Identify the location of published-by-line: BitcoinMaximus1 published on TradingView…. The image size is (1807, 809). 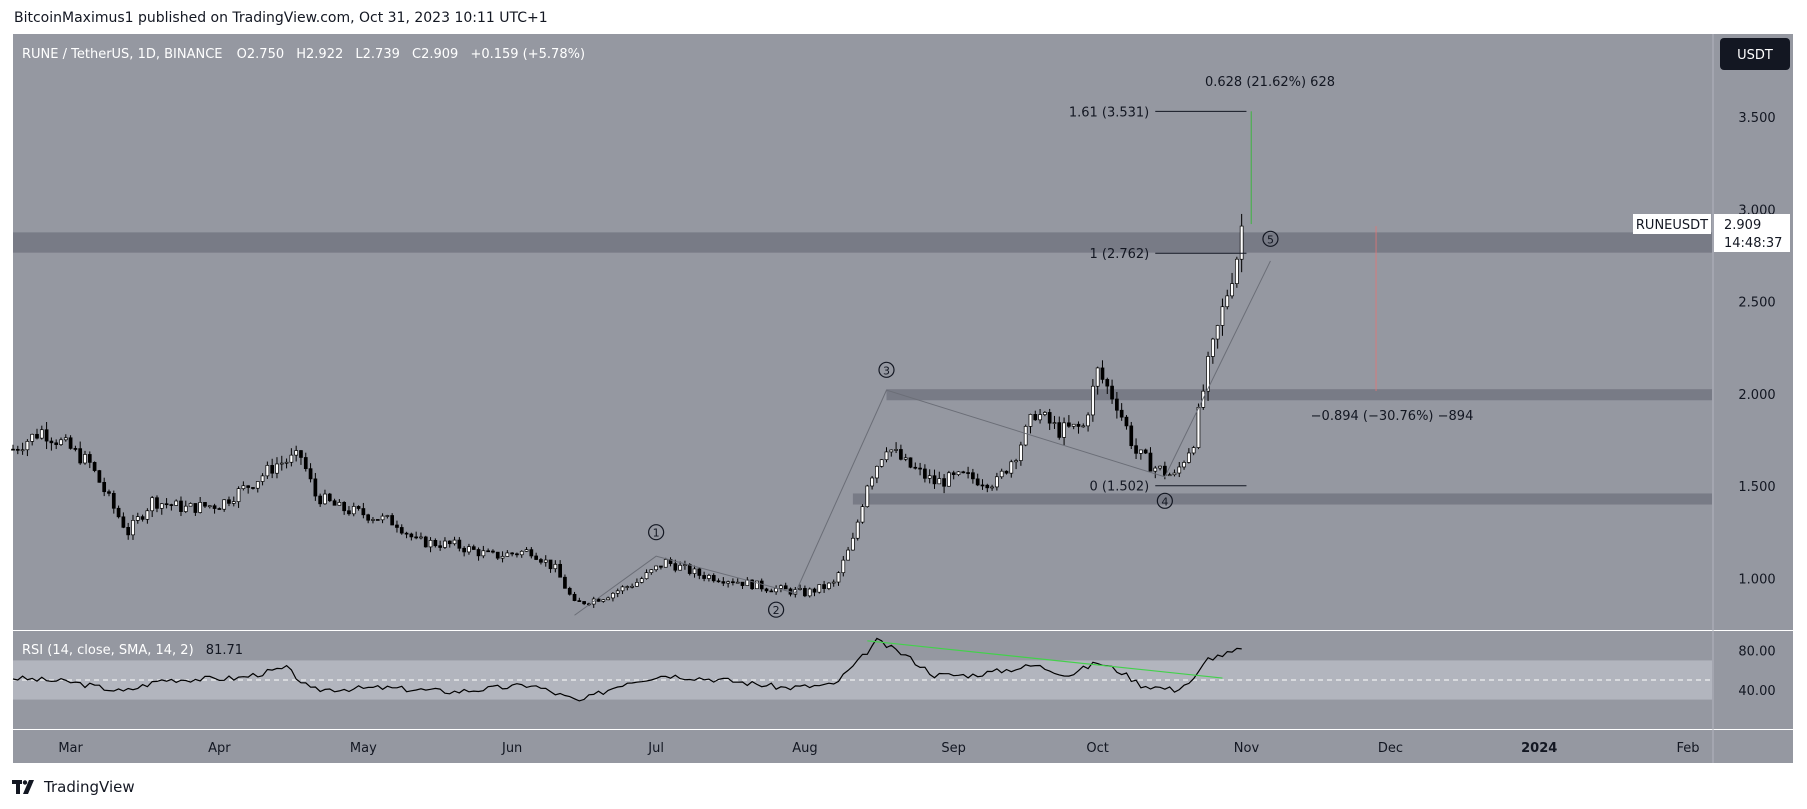
(281, 18).